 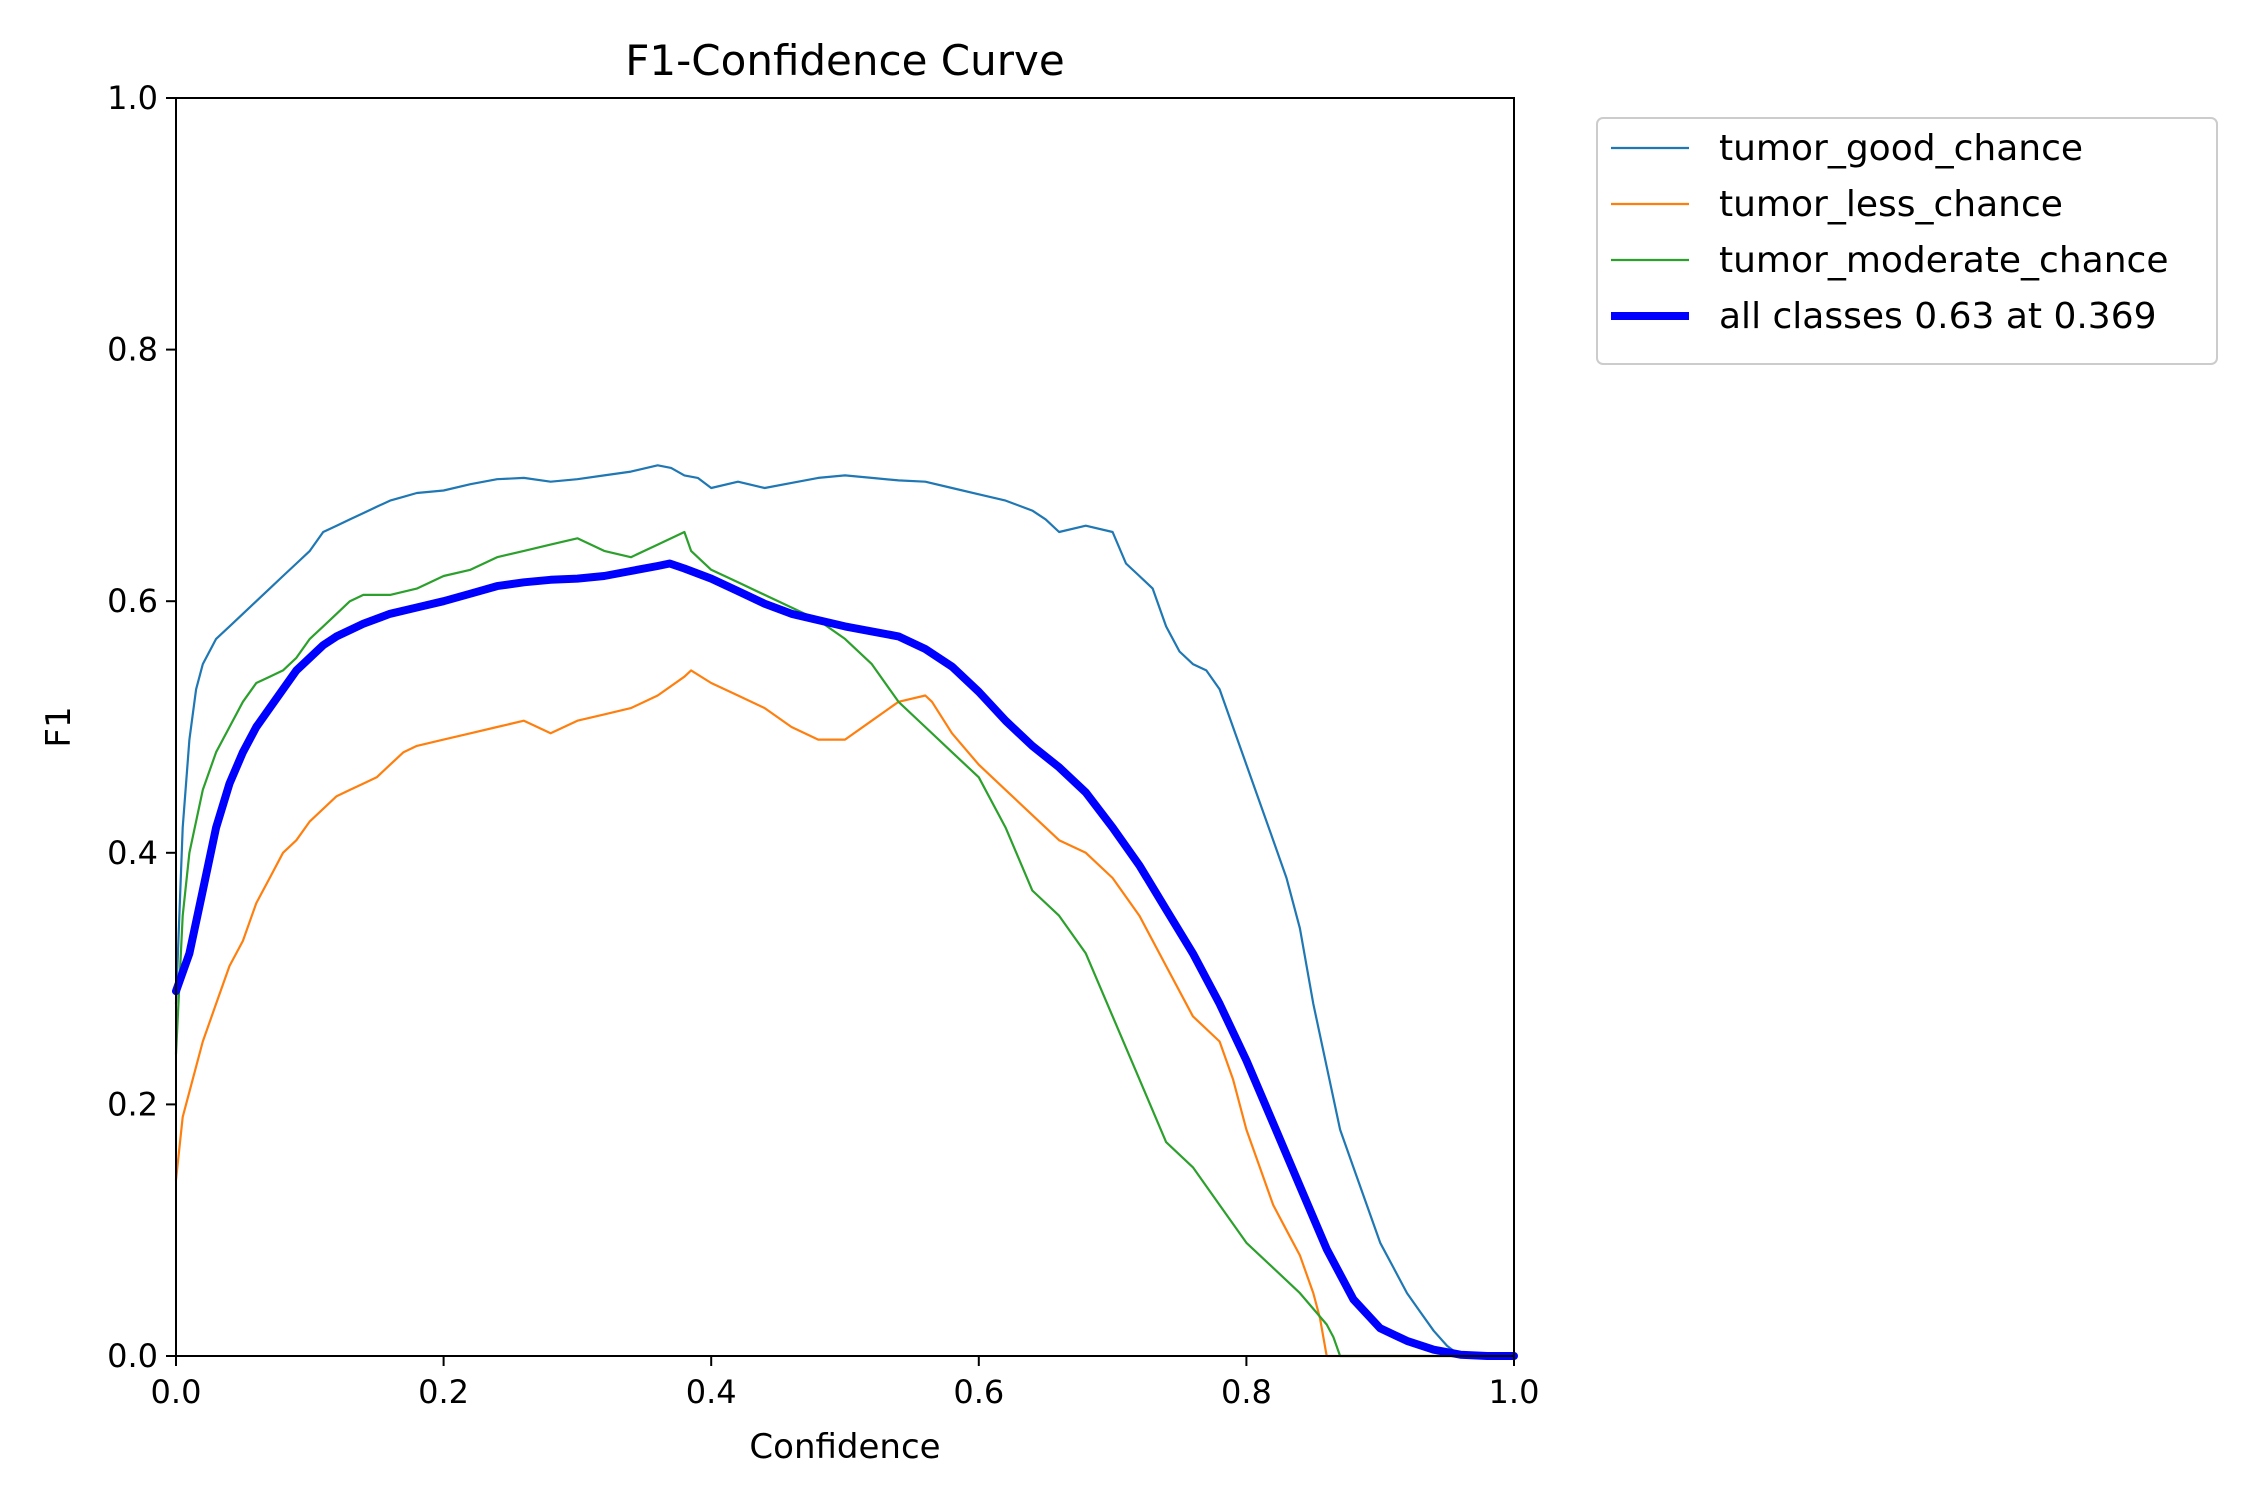 What do you see at coordinates (132, 98) in the screenshot?
I see `y-tick-label: 1.0` at bounding box center [132, 98].